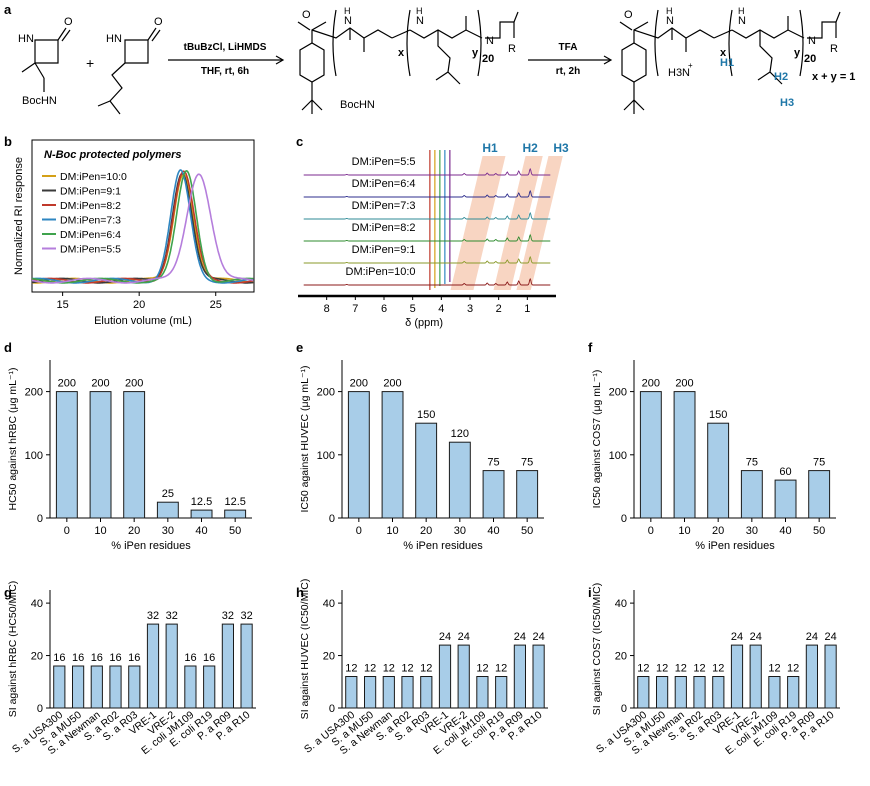 The height and width of the screenshot is (786, 870). What do you see at coordinates (68, 22) in the screenshot?
I see `monomer1-o-label: O` at bounding box center [68, 22].